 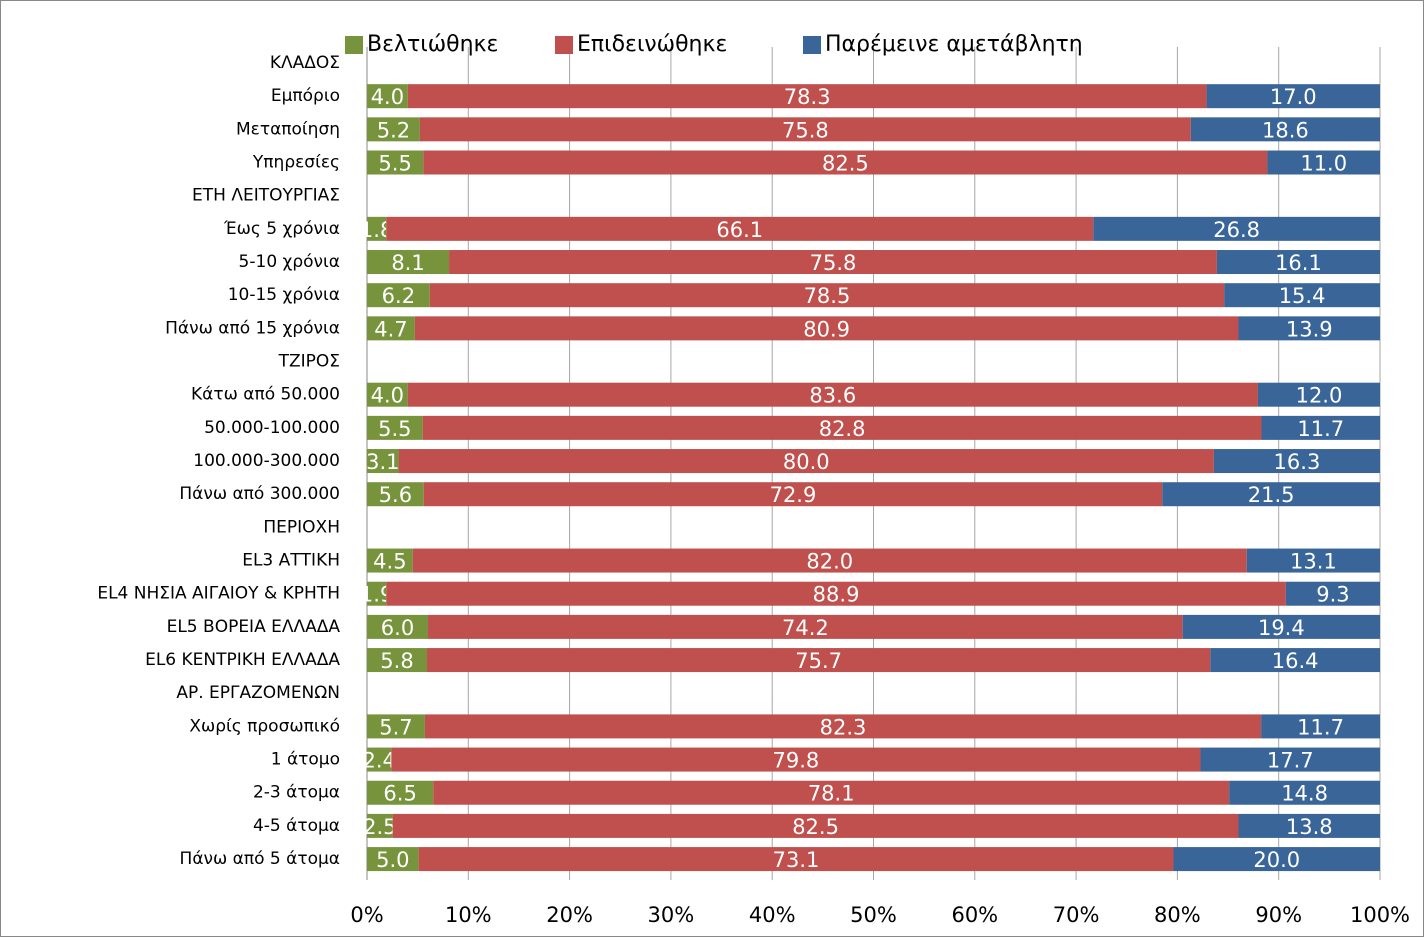 I want to click on value-label: 5.5, so click(x=394, y=164).